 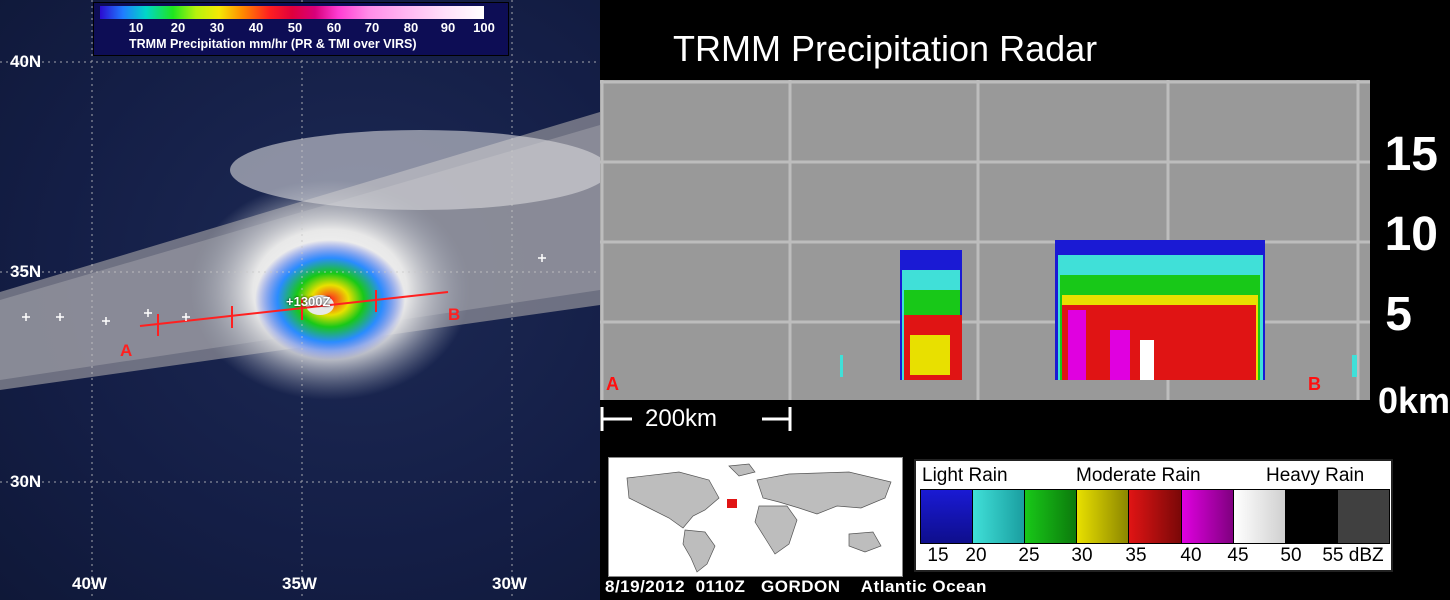 I want to click on world-locator-map, so click(x=755, y=517).